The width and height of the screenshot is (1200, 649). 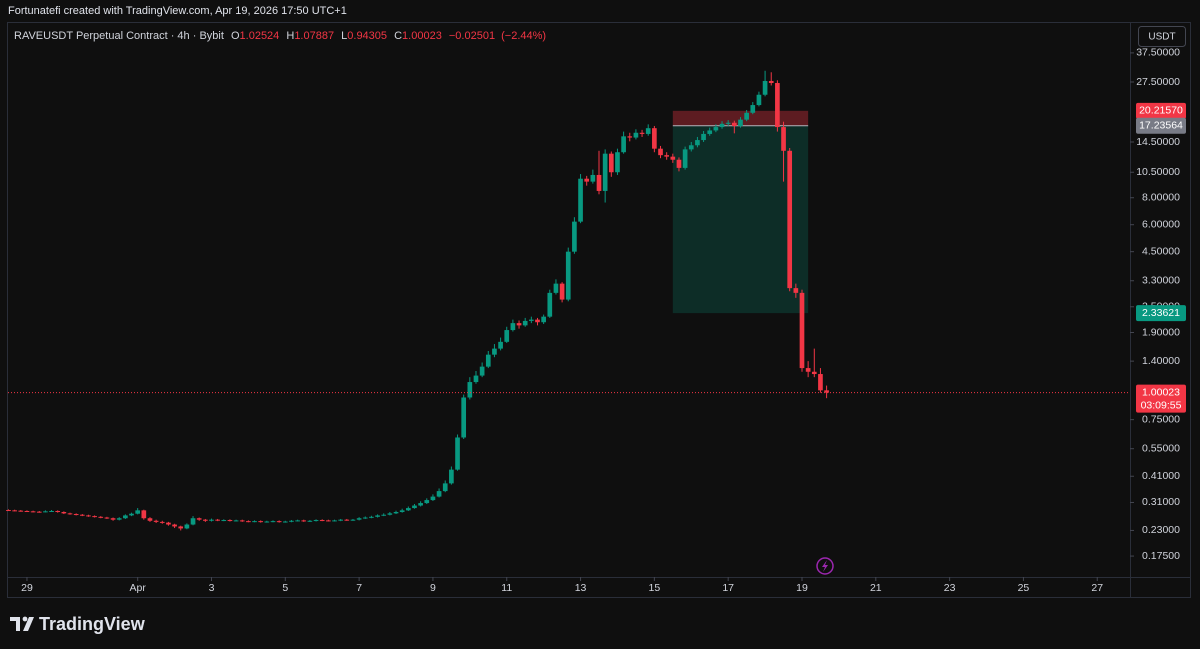 What do you see at coordinates (119, 36) in the screenshot?
I see `chart-title: RAVEUSDT Perpetual Contract · 4h · Bybit` at bounding box center [119, 36].